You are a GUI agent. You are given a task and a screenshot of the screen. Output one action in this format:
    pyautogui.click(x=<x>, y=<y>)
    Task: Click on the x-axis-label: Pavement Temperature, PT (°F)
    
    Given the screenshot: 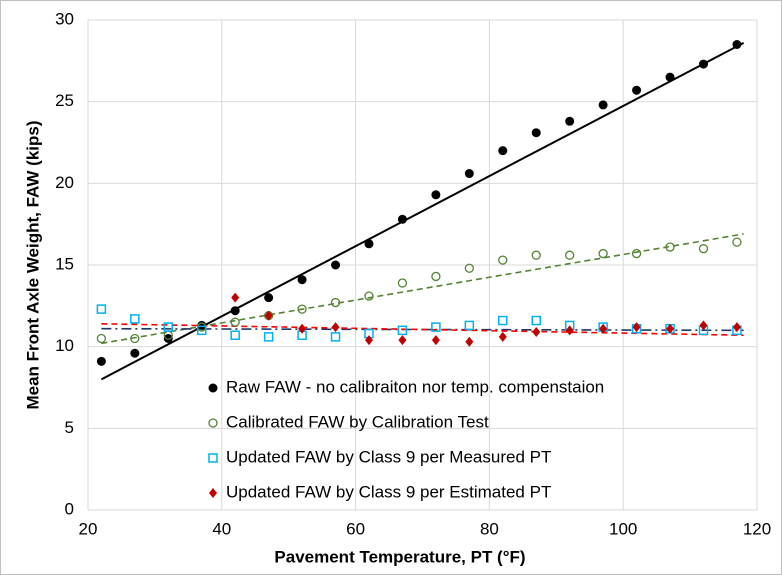 What is the action you would take?
    pyautogui.click(x=399, y=556)
    